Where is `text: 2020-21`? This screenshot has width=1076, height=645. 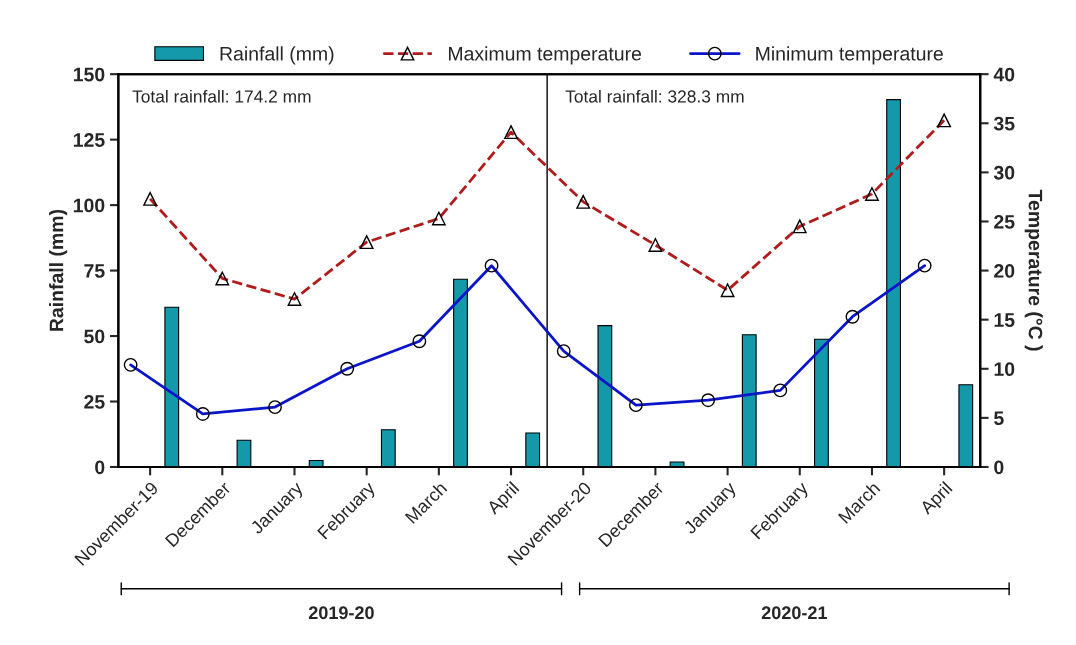
text: 2020-21 is located at coordinates (794, 613).